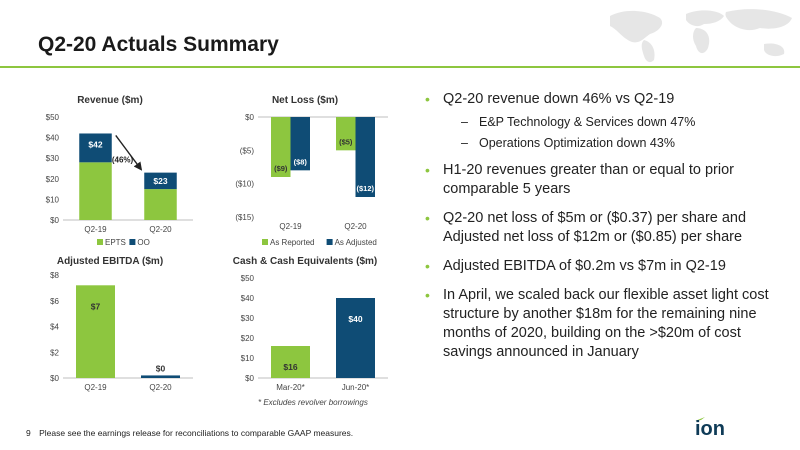 Image resolution: width=800 pixels, height=450 pixels. I want to click on y-tick-label: $4, so click(54, 327).